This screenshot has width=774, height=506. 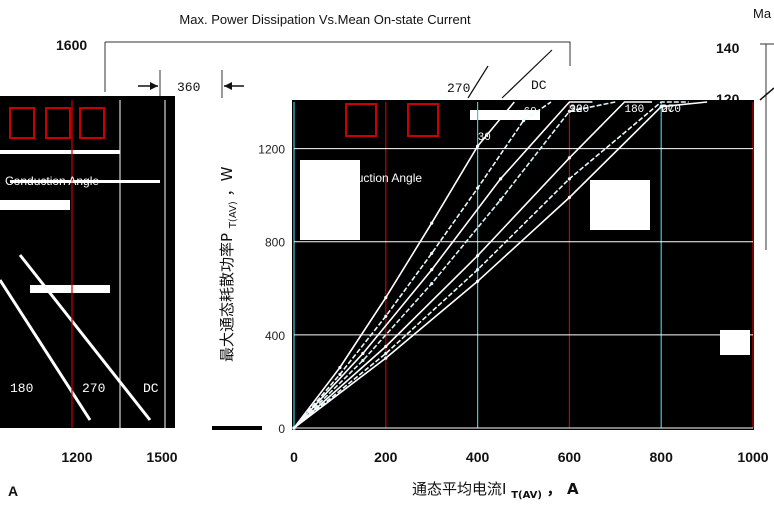 I want to click on conduction-angle-label: Conduction Angle, so click(x=375, y=178).